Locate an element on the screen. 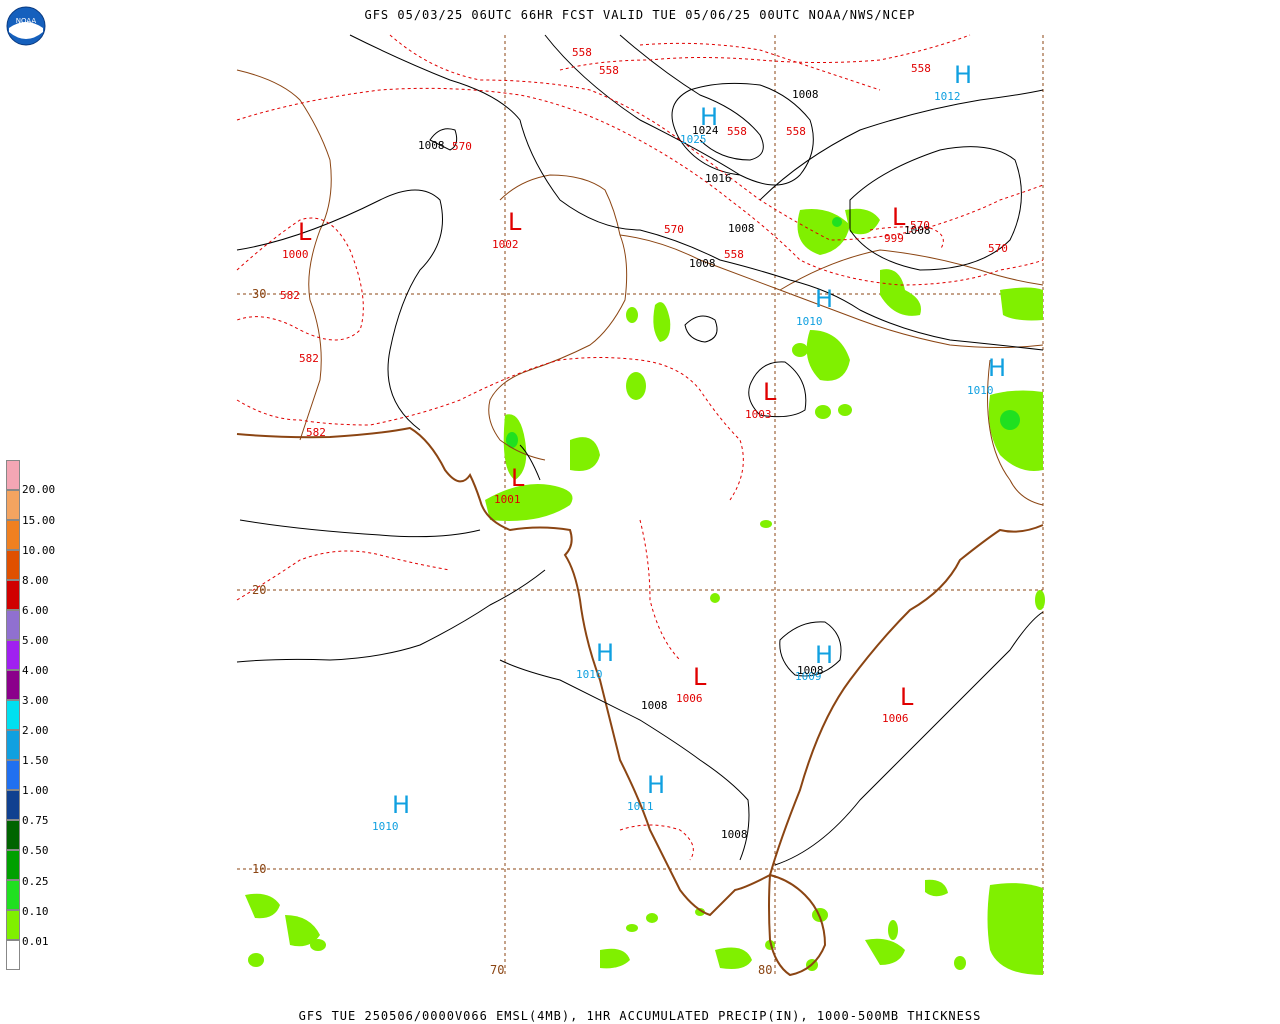 The image size is (1280, 1024). high-value: 1025 is located at coordinates (693, 139).